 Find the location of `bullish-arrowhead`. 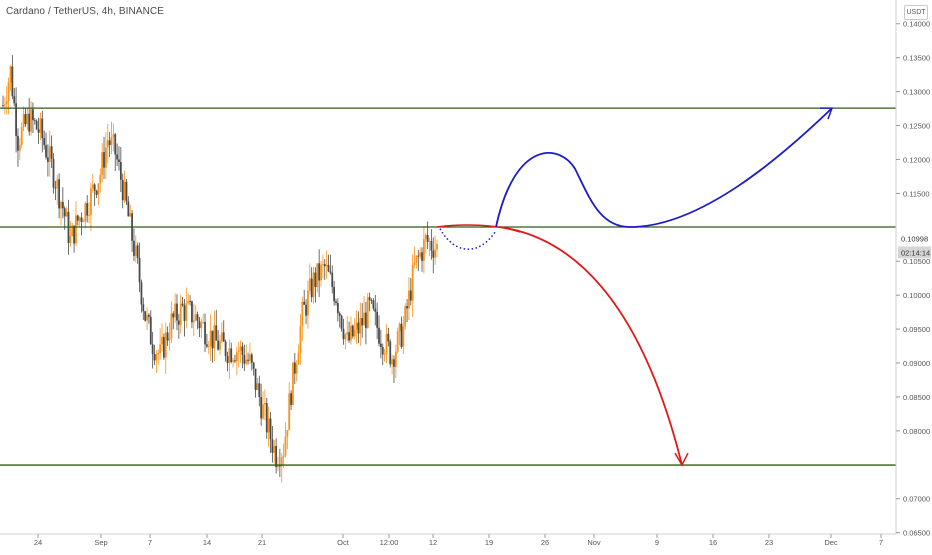

bullish-arrowhead is located at coordinates (827, 113).